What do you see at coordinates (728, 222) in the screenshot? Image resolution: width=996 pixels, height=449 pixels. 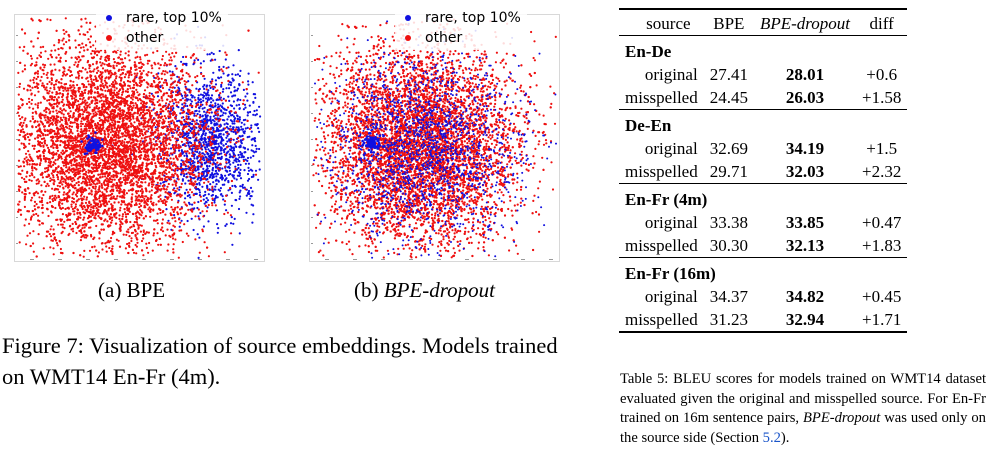 I see `cell-bpe: 33.38` at bounding box center [728, 222].